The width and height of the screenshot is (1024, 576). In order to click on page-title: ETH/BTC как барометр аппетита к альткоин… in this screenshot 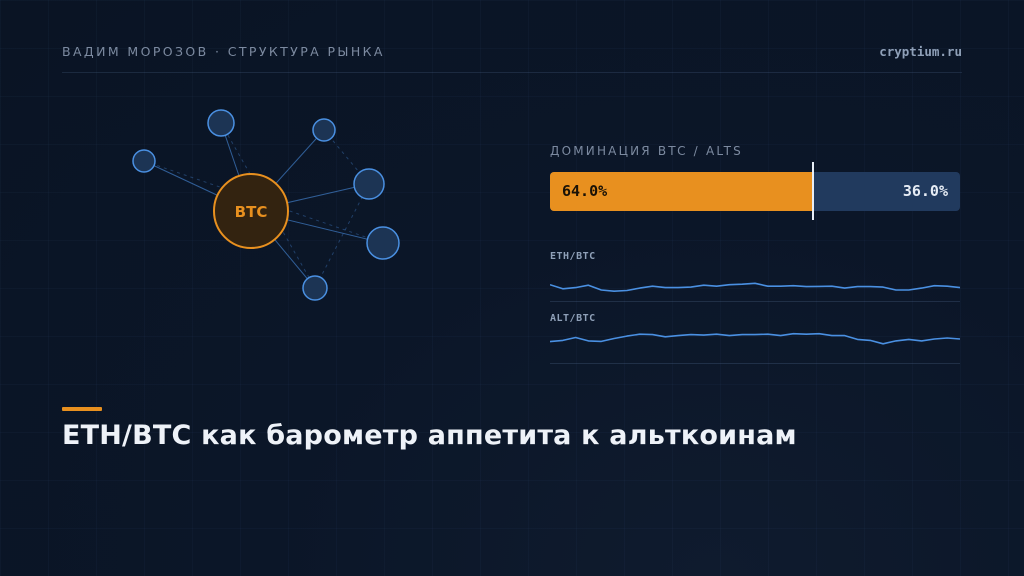, I will do `click(429, 435)`.